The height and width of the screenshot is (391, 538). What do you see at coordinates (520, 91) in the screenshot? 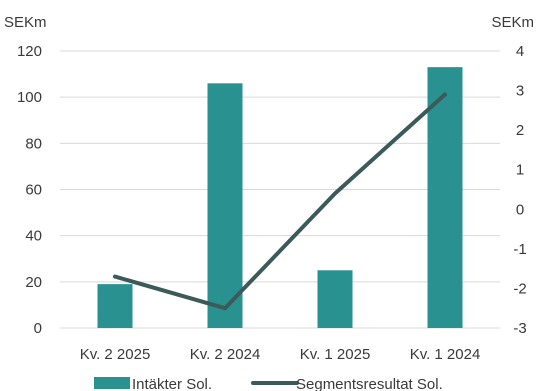
I see `right-tick-label: 3` at bounding box center [520, 91].